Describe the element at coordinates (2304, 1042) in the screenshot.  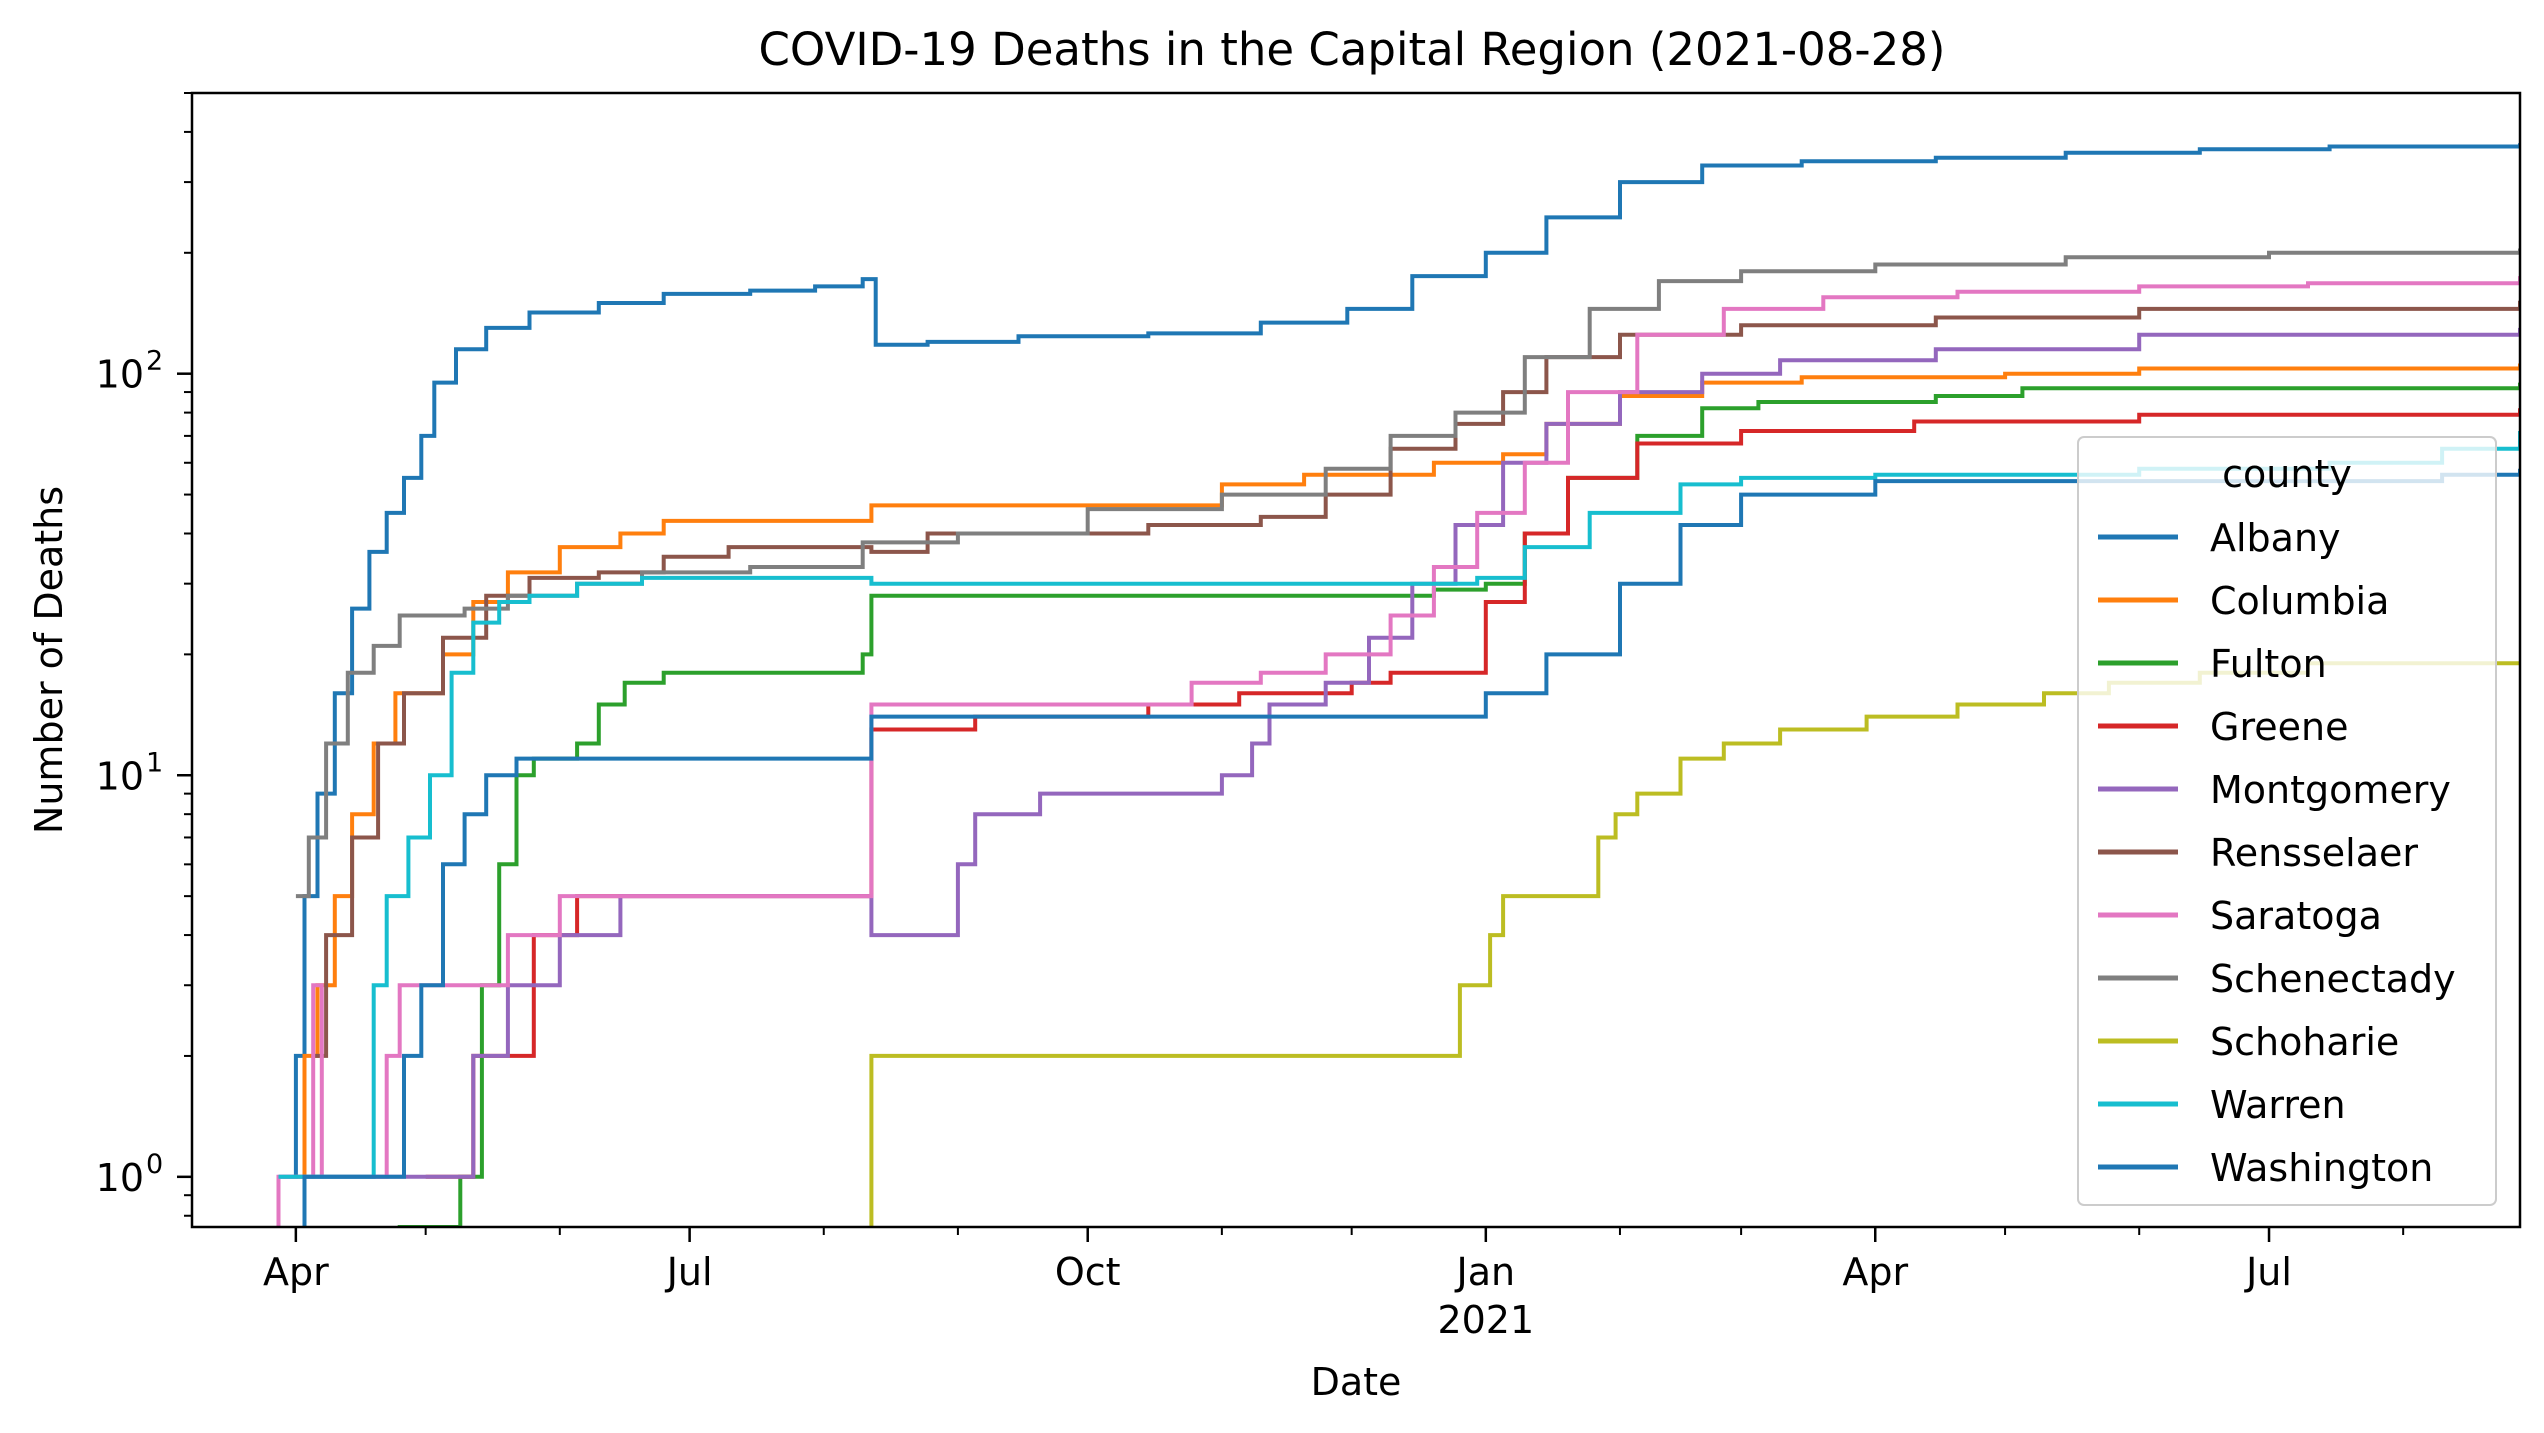
I see `legend-label: Schoharie` at that location.